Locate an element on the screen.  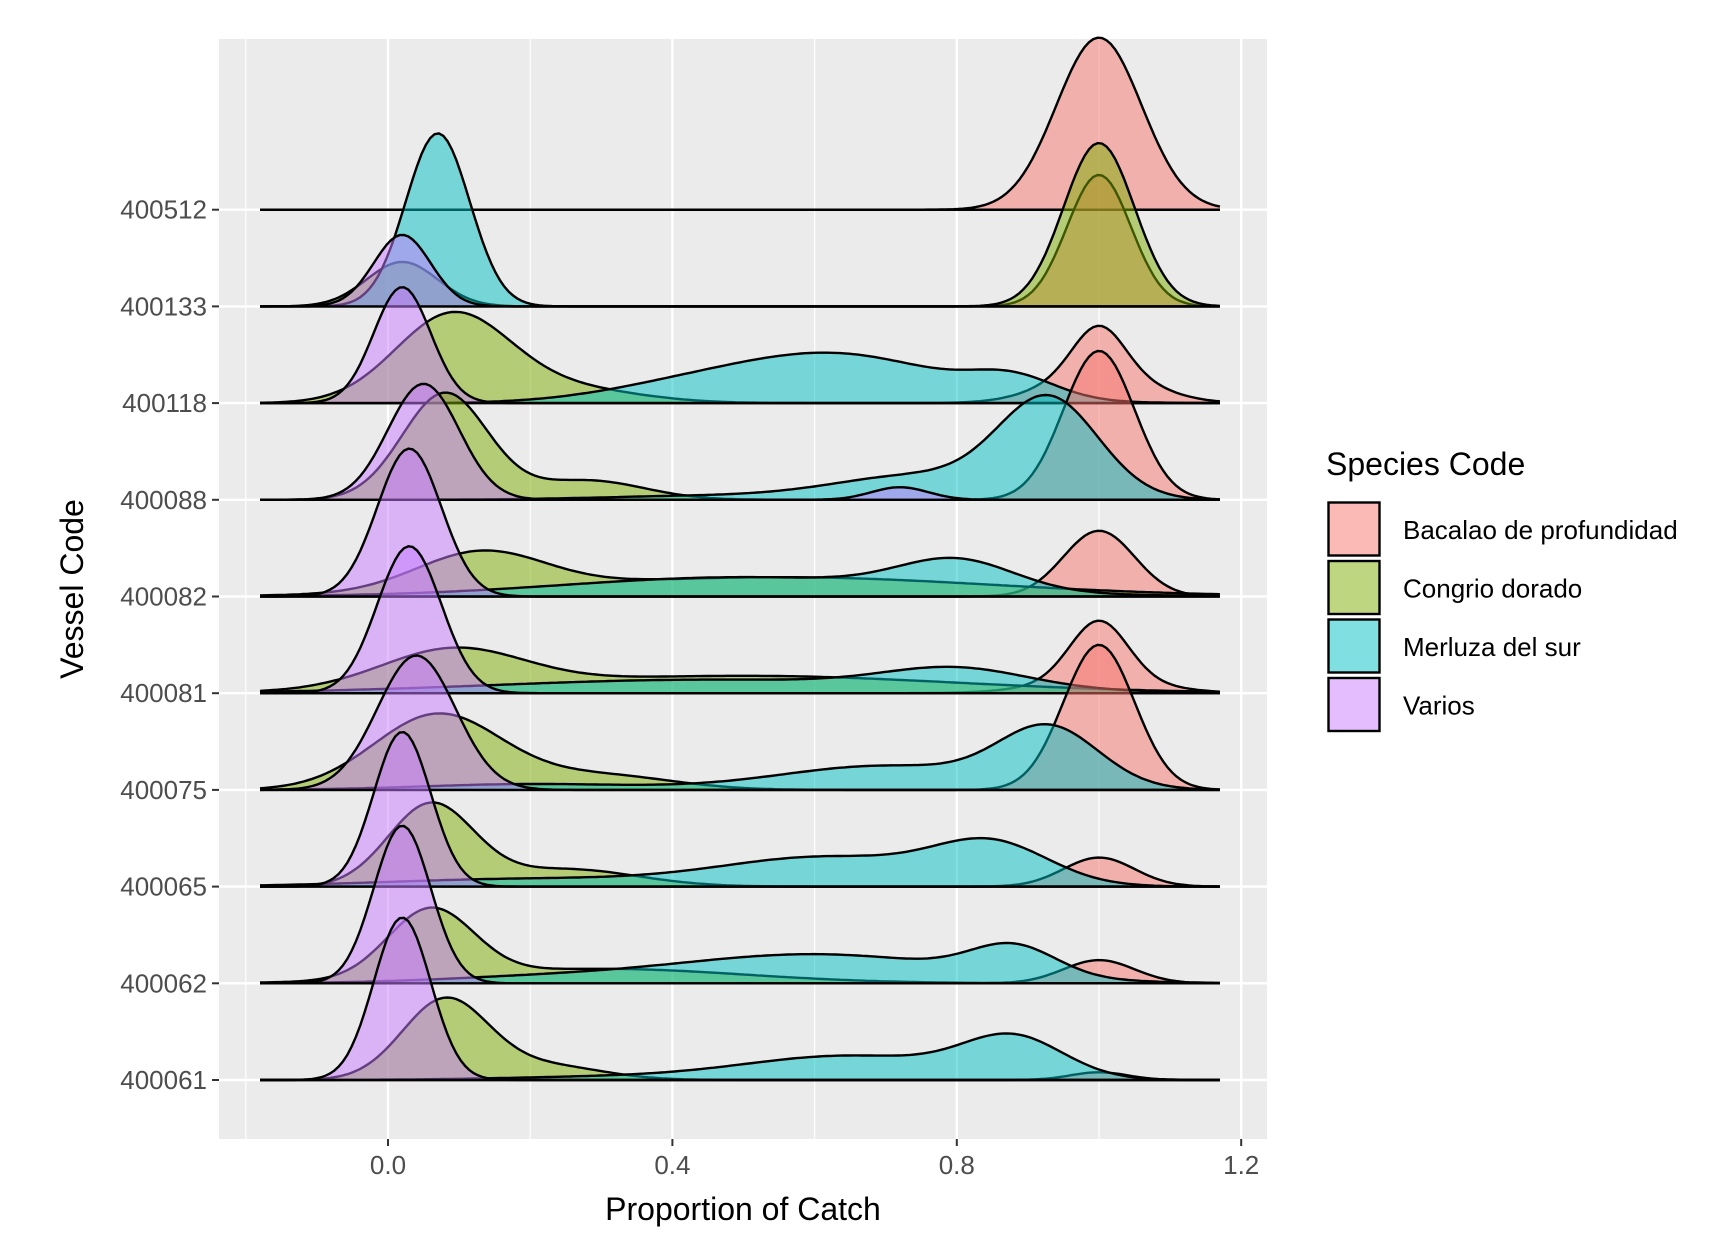
y-tick-label: 400512 is located at coordinates (163, 210).